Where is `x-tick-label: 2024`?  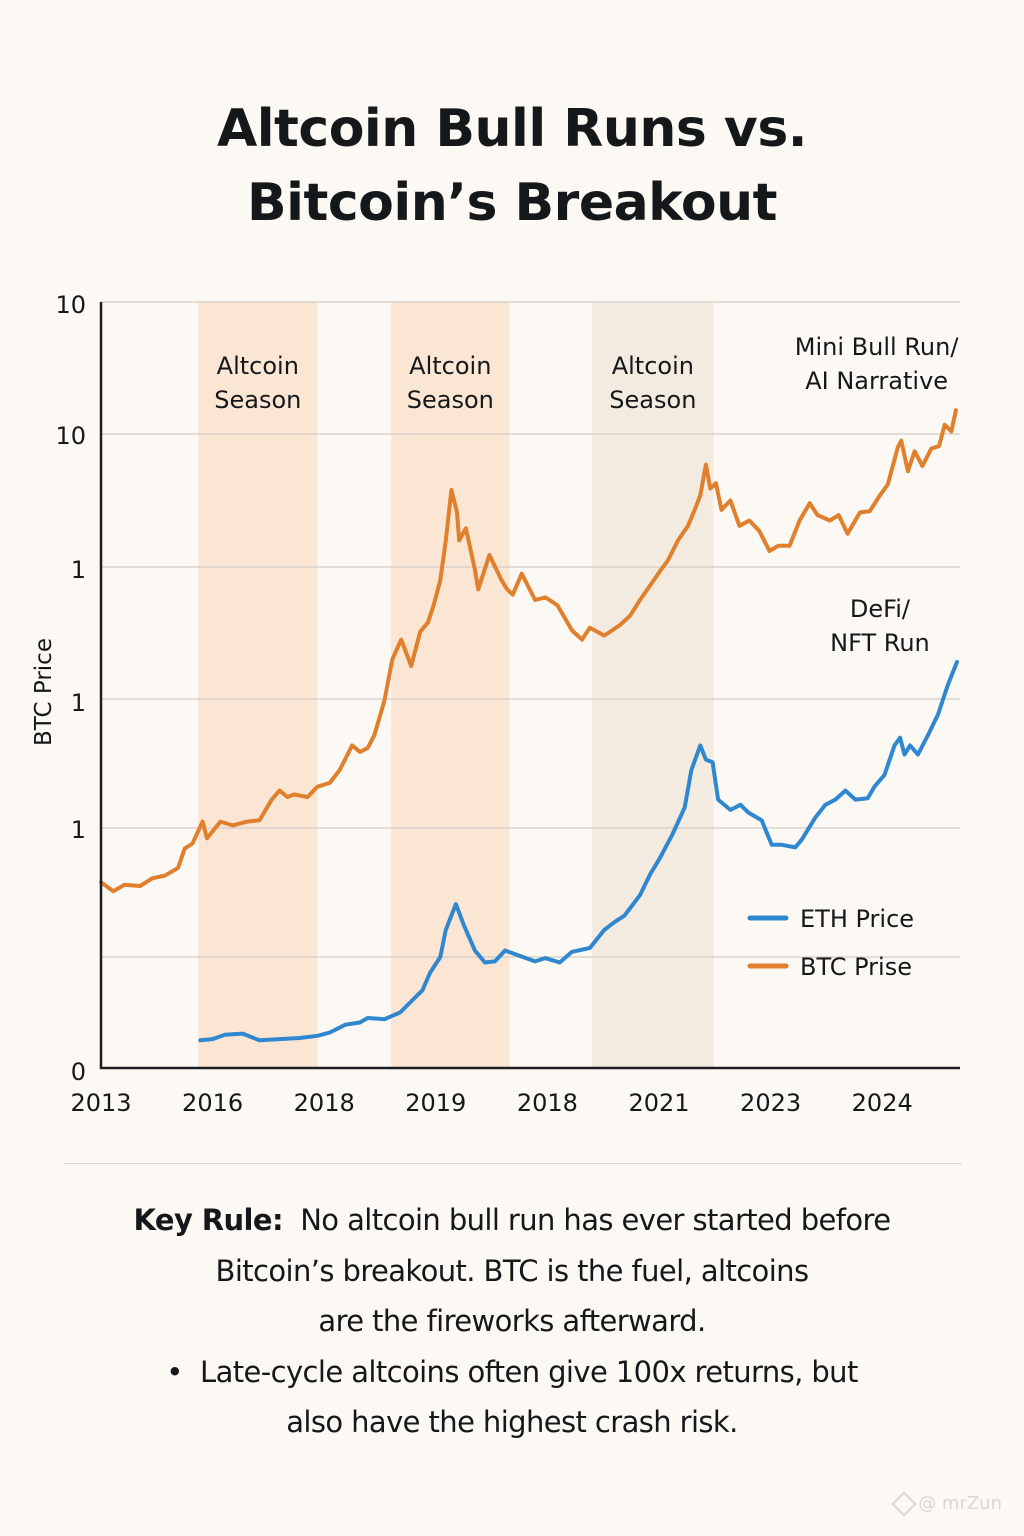 x-tick-label: 2024 is located at coordinates (882, 1103).